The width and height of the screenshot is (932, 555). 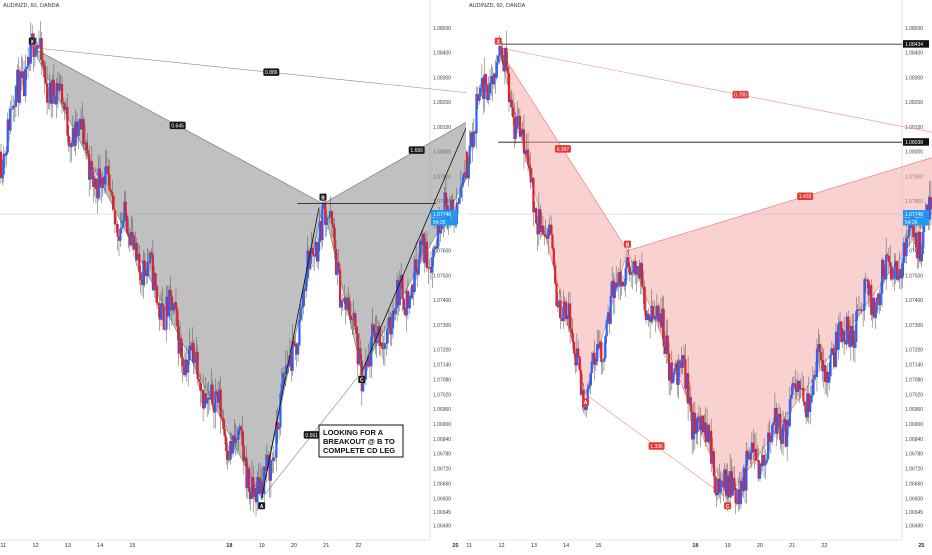 I want to click on y-tick-label: 1.06840, so click(x=442, y=440).